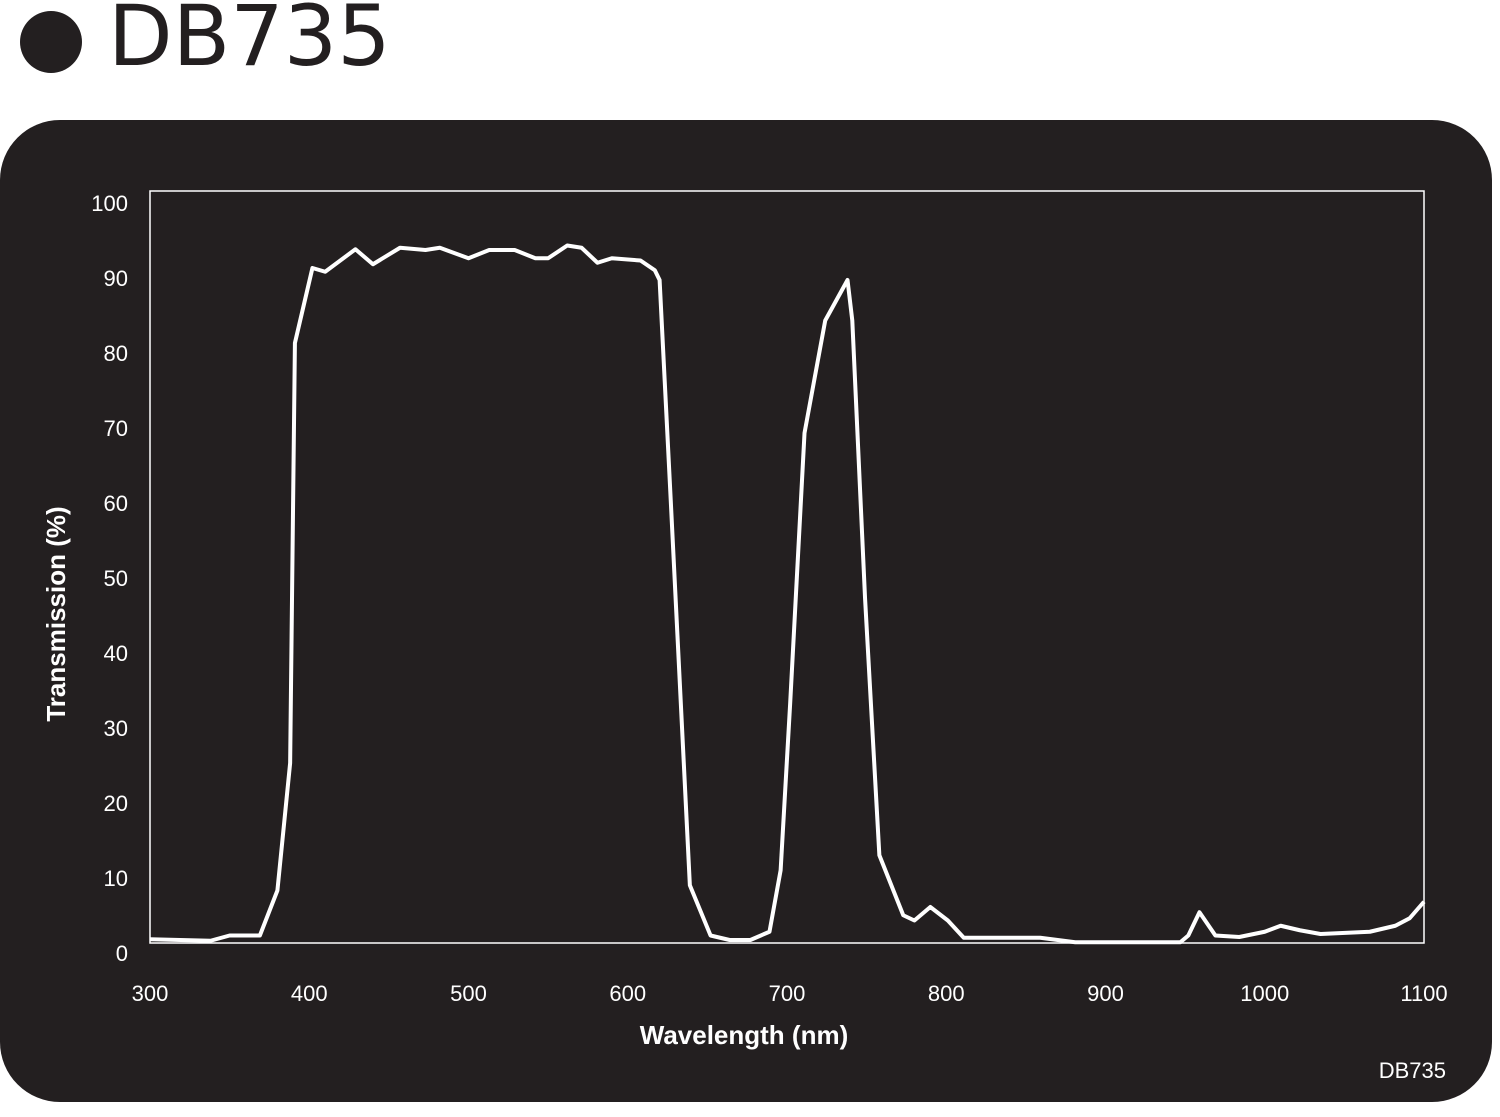 The width and height of the screenshot is (1500, 1117). What do you see at coordinates (116, 728) in the screenshot?
I see `y-tick-label: 30` at bounding box center [116, 728].